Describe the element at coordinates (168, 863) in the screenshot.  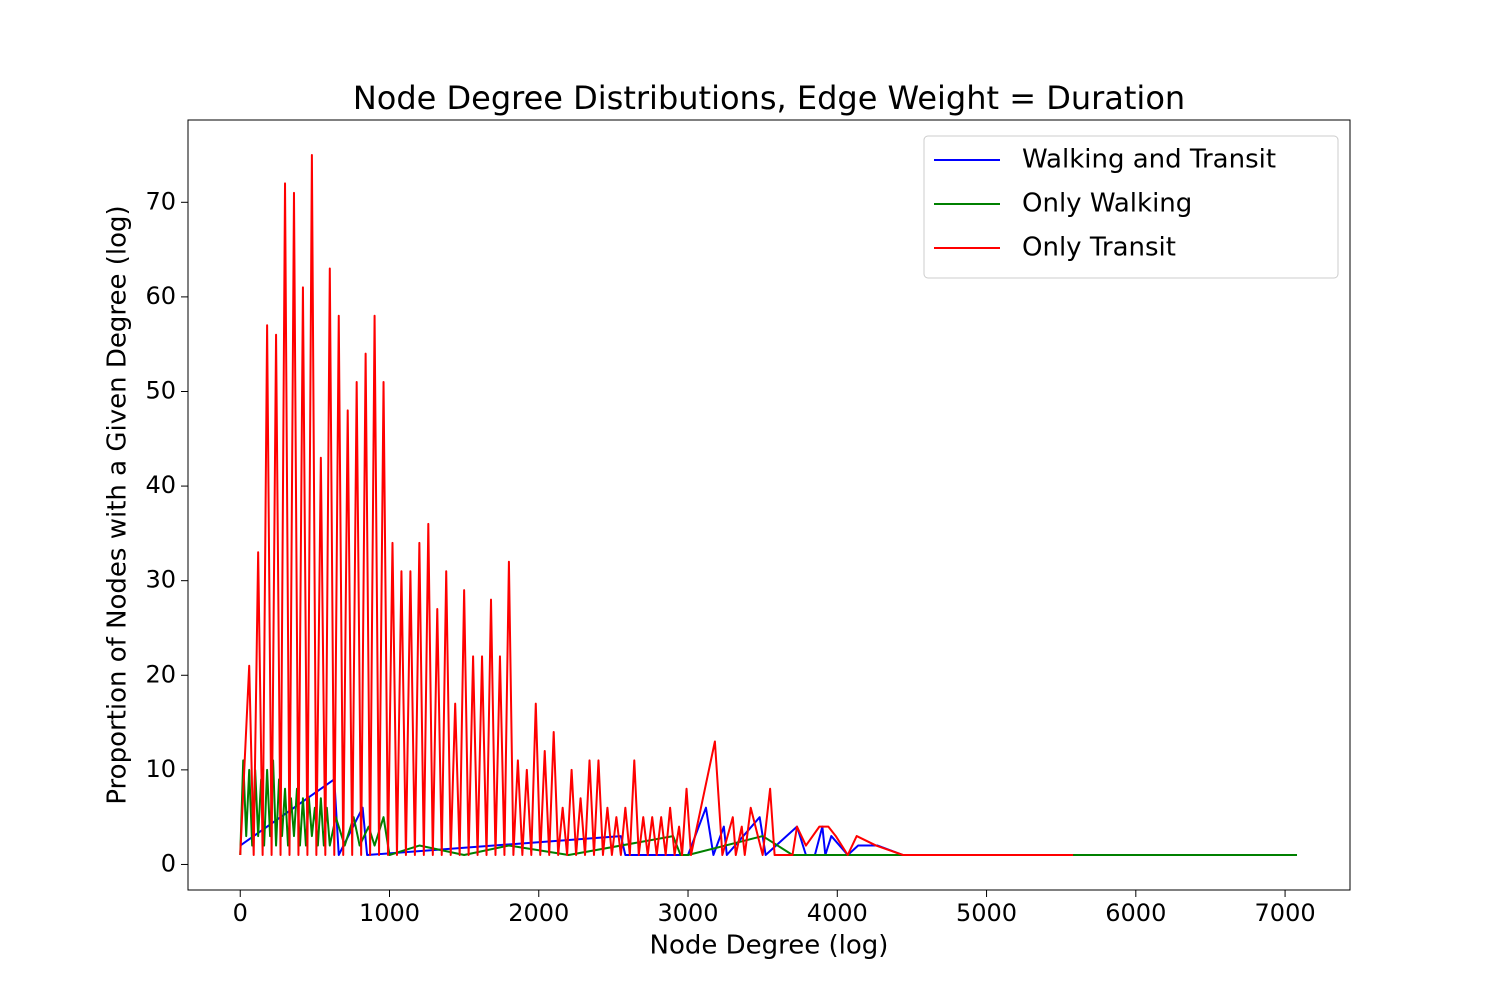
I see `y-tick-label: 0` at that location.